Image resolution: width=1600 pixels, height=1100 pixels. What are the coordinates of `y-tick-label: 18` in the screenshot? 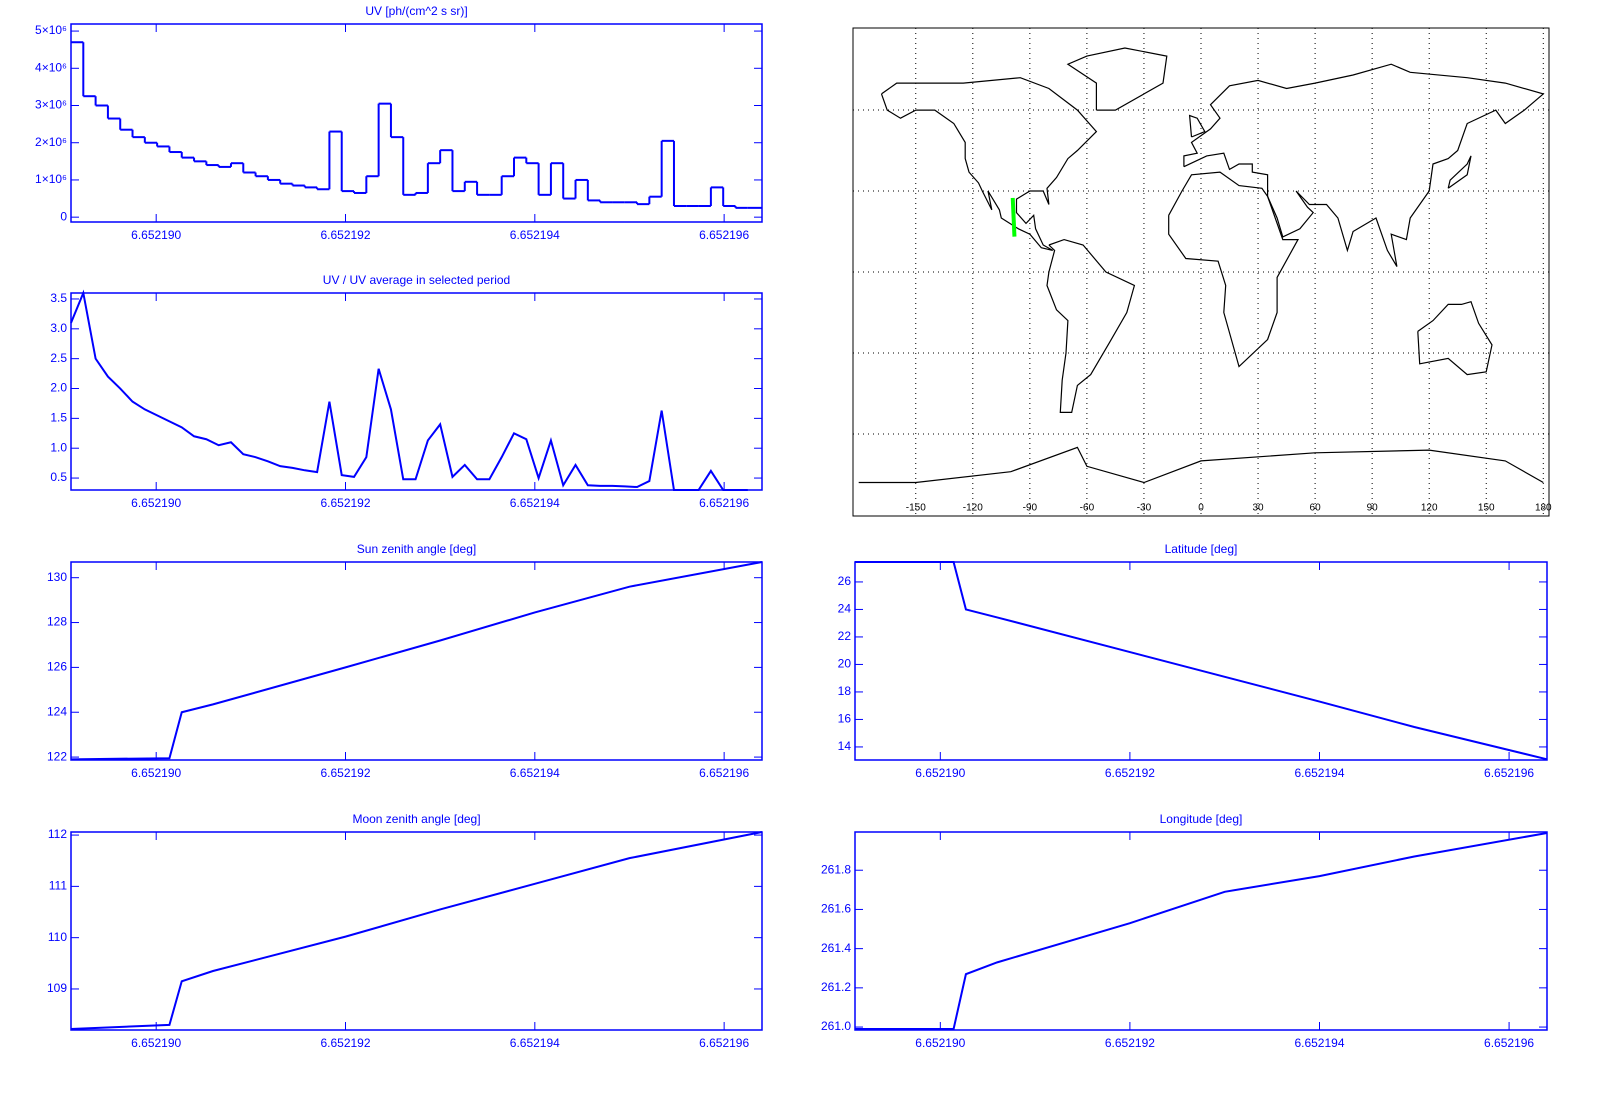 It's located at (845, 691).